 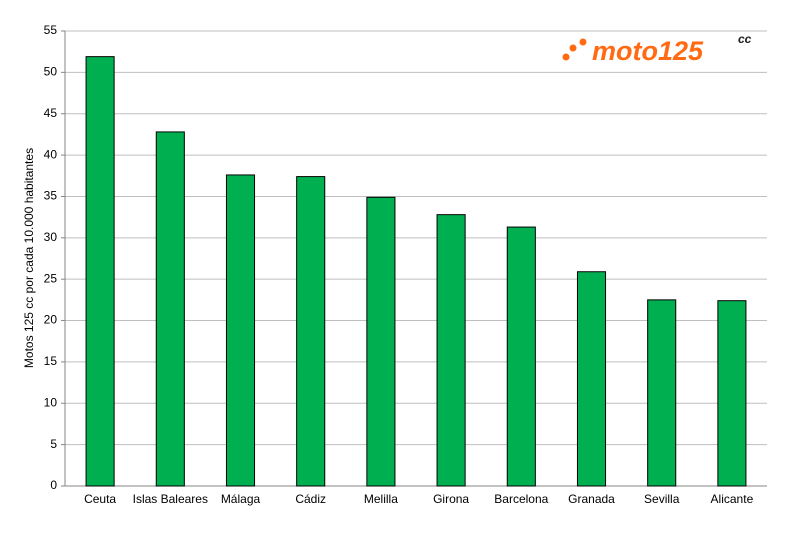 I want to click on logo-text: moto125, so click(x=648, y=51).